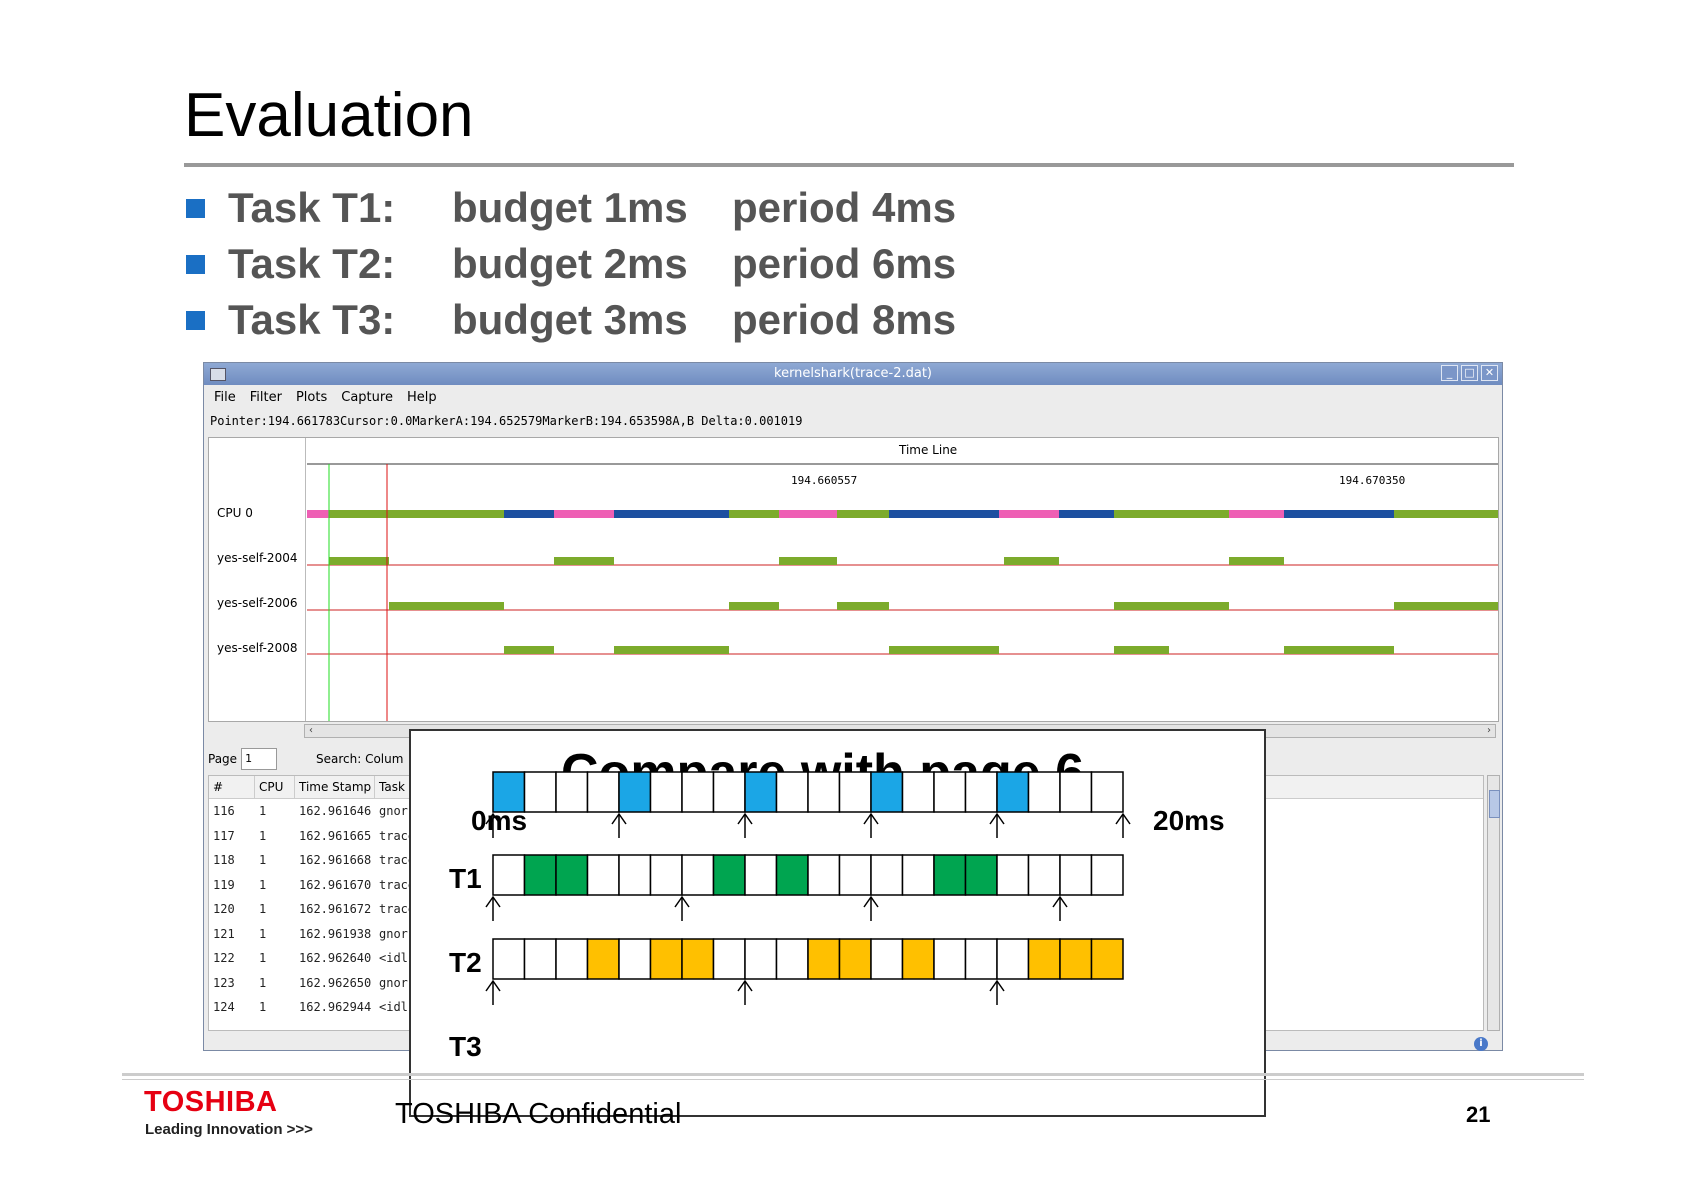 The image size is (1684, 1190). I want to click on table-row: 119 1 162.961670 trace, so click(846, 885).